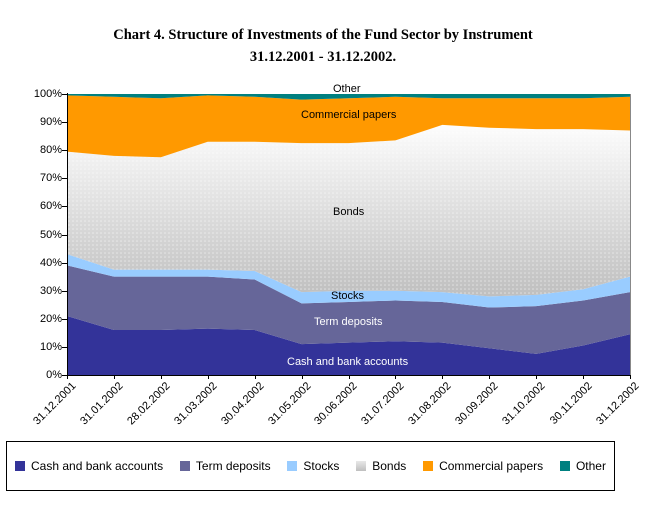 This screenshot has width=646, height=517. What do you see at coordinates (47, 94) in the screenshot?
I see `y-axis-tick-label: 100%` at bounding box center [47, 94].